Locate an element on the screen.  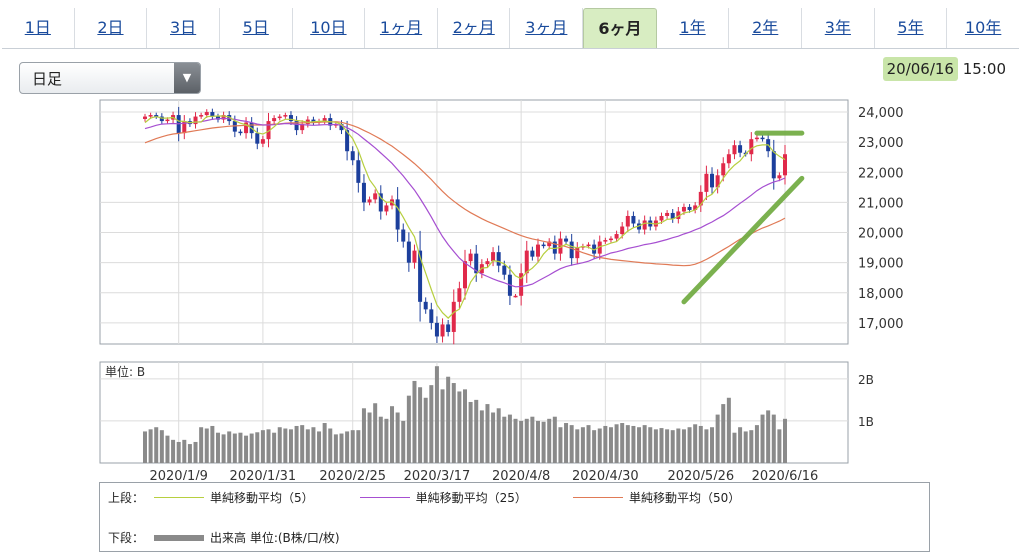
legend-ma5: 単純移動平均（5） is located at coordinates (229, 497).